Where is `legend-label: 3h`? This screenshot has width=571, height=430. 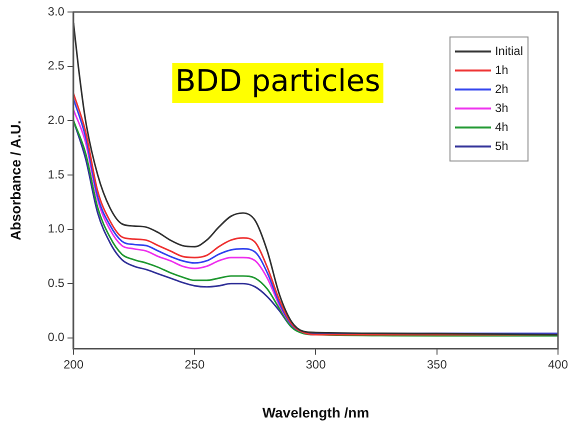 legend-label: 3h is located at coordinates (501, 107).